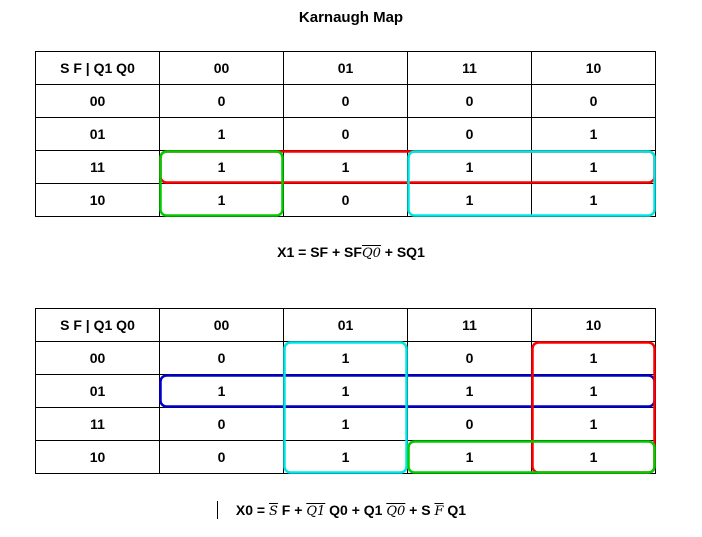 This screenshot has width=702, height=537. I want to click on table-row: 01 1 1 1 1, so click(345, 391).